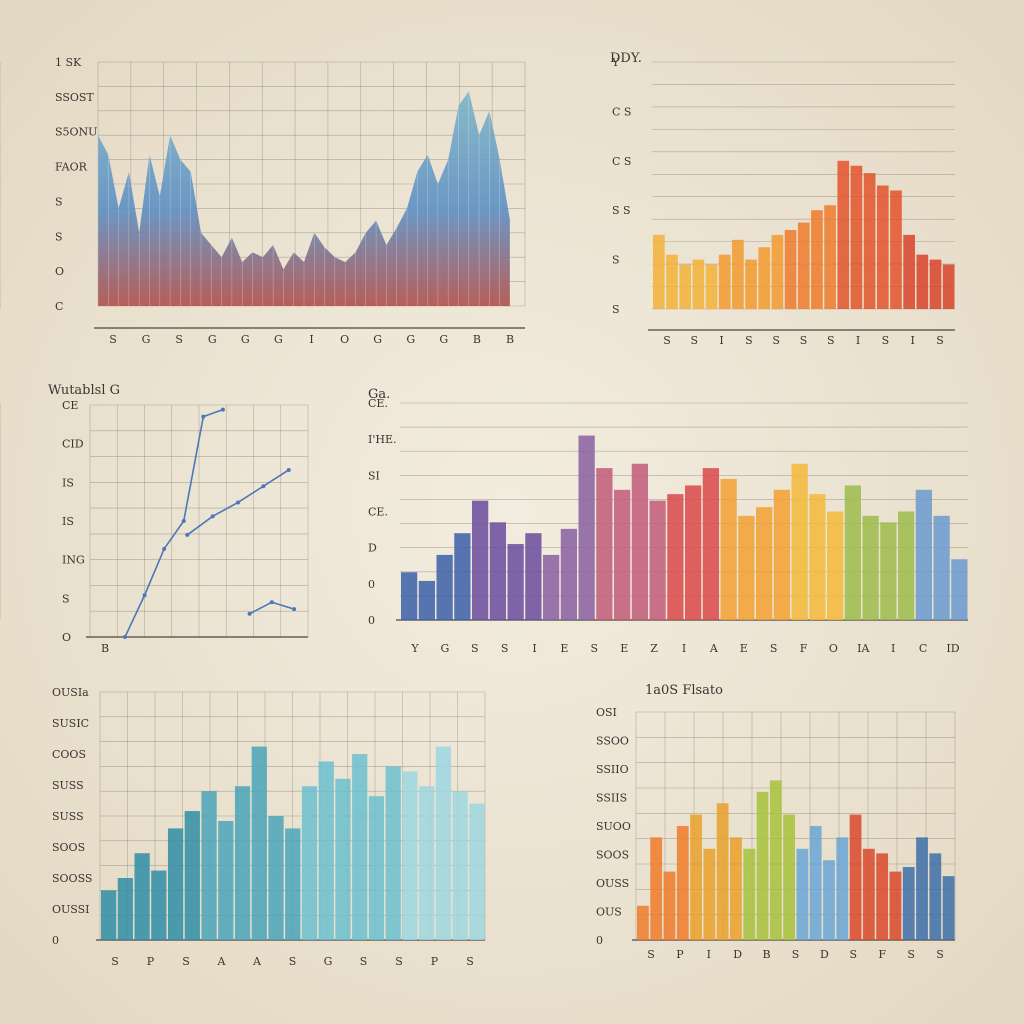 This screenshot has width=1024, height=1024. What do you see at coordinates (626, 58) in the screenshot?
I see `chart-title: DDY.` at bounding box center [626, 58].